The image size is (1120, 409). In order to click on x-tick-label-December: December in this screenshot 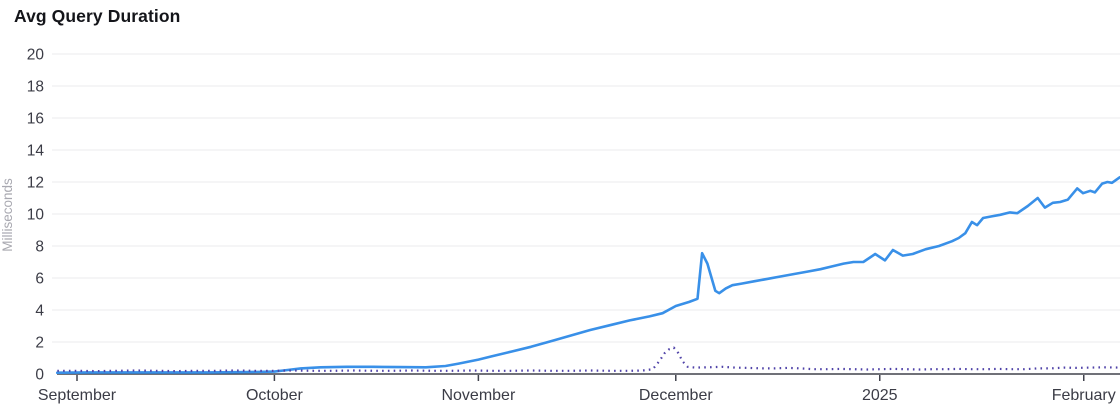, I will do `click(676, 395)`.